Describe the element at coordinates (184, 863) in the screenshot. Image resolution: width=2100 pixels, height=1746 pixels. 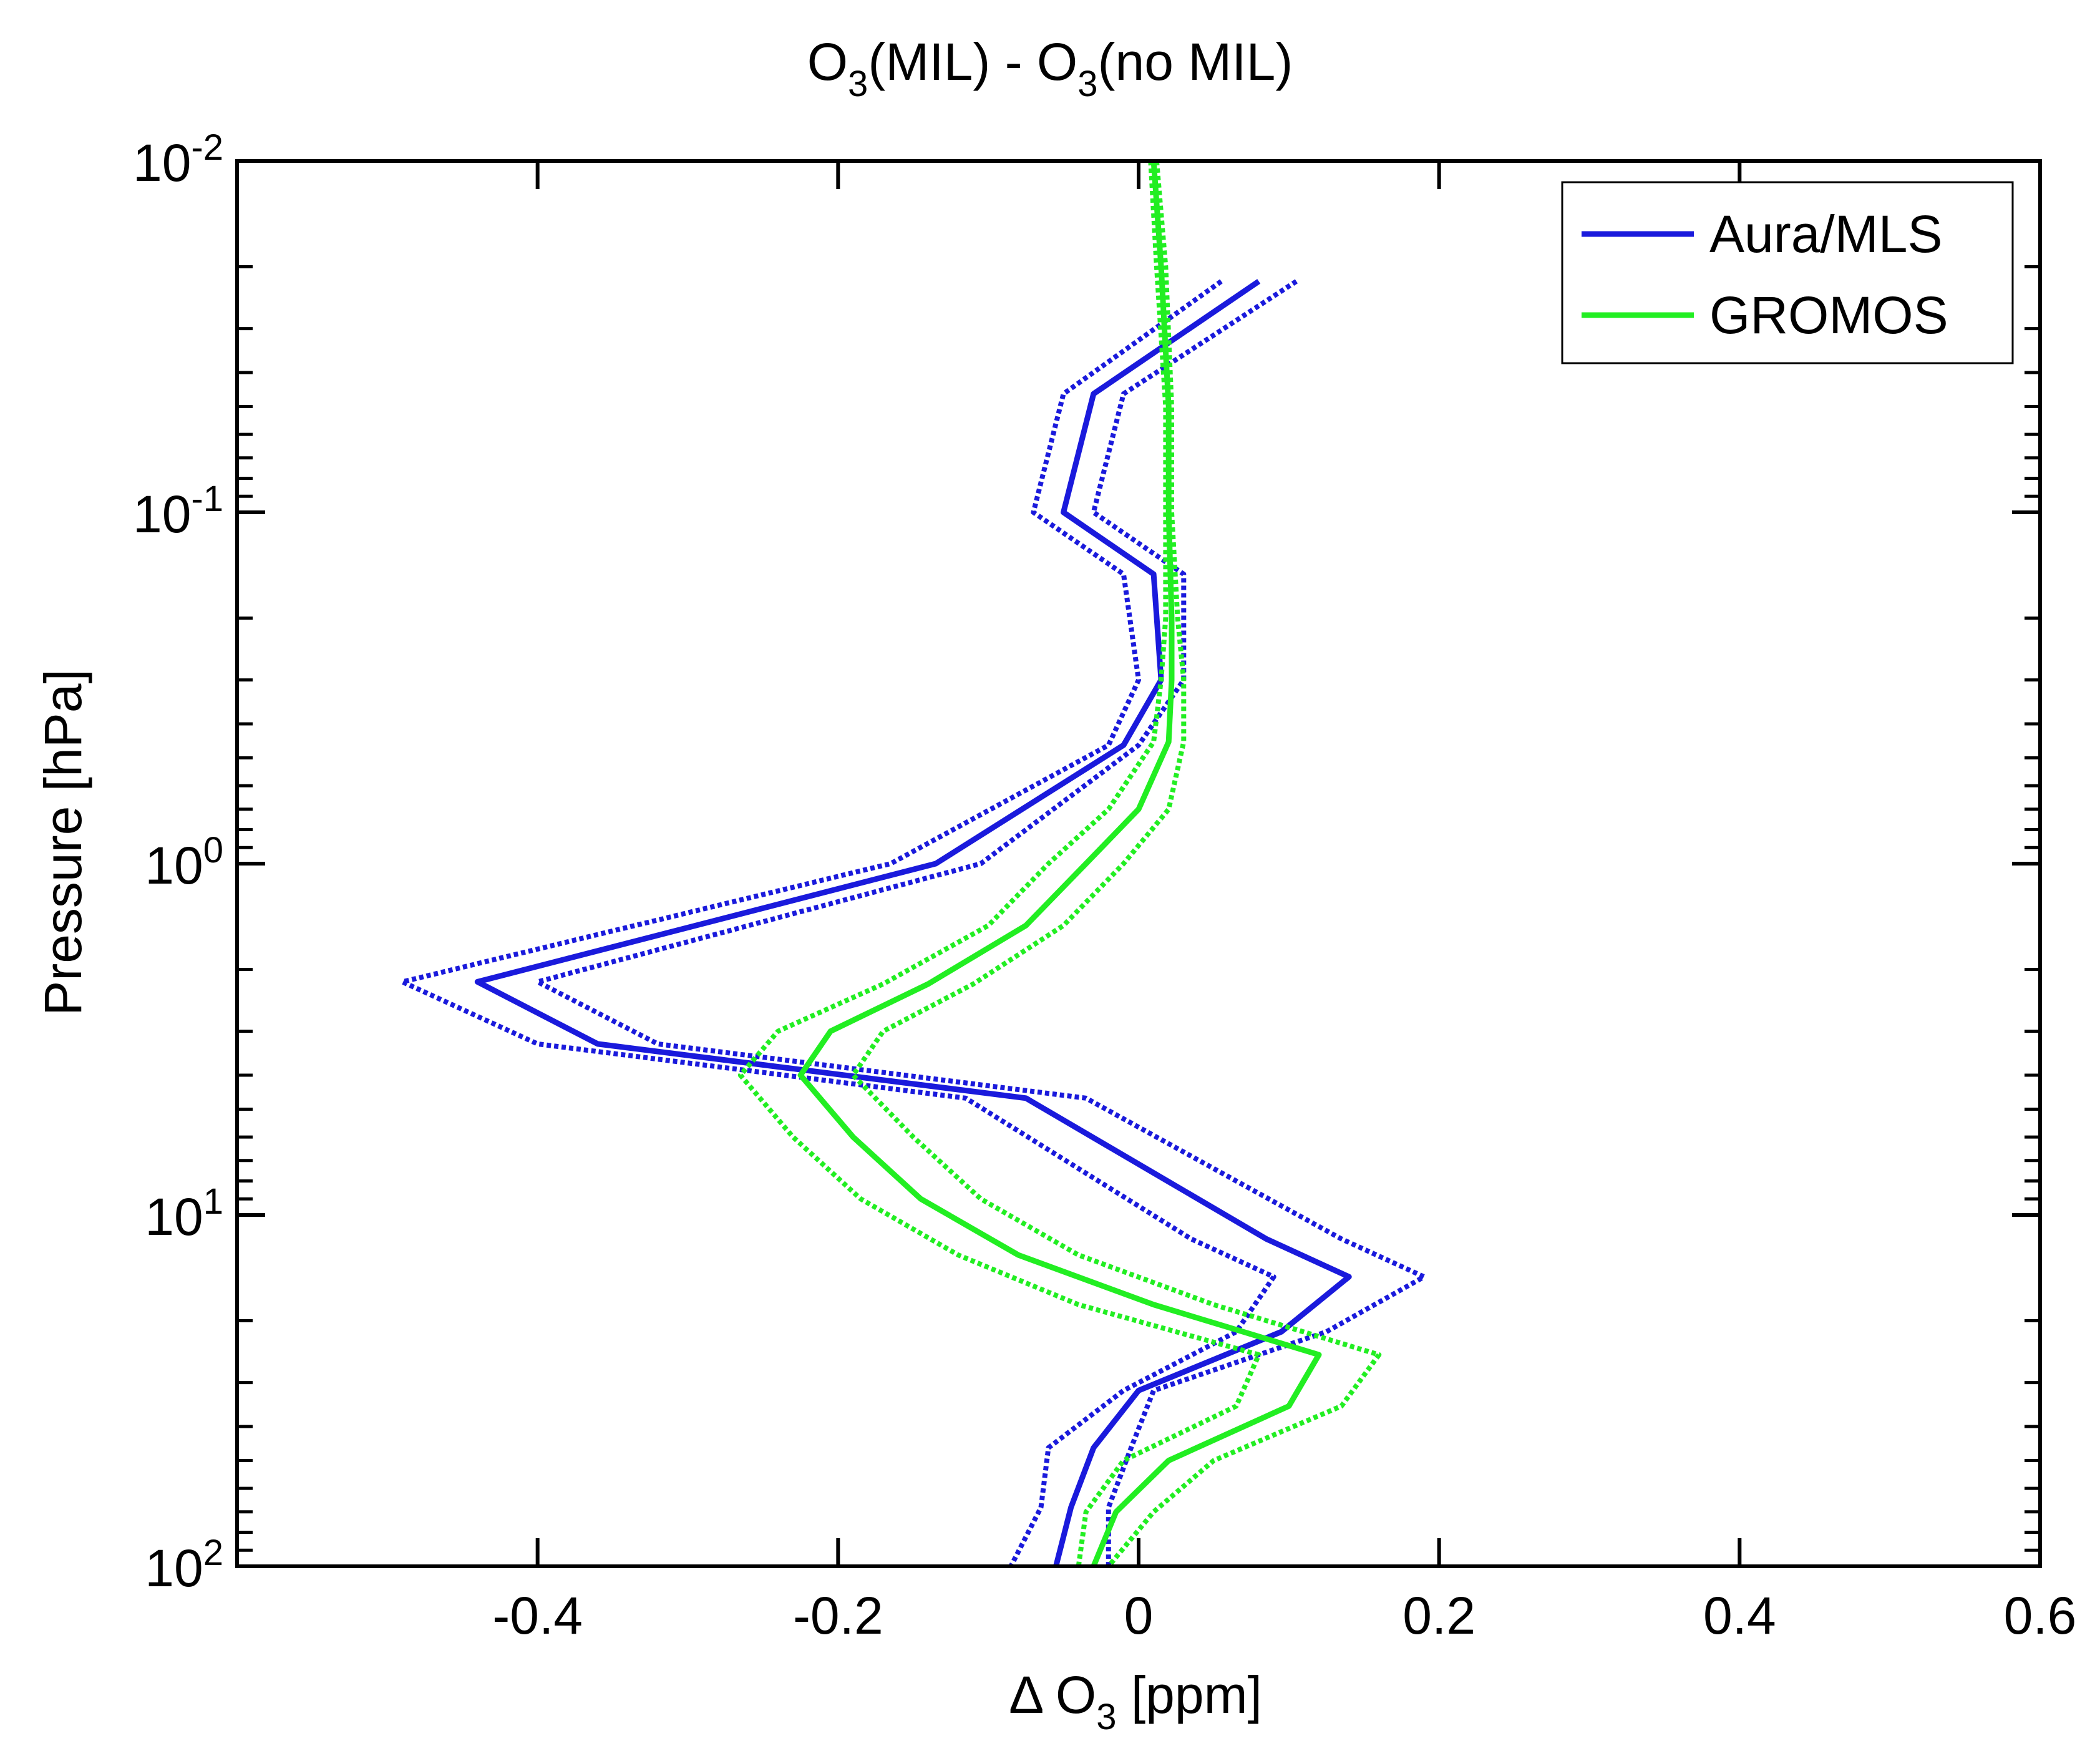
I see `y-tick-label: 10⁰` at that location.